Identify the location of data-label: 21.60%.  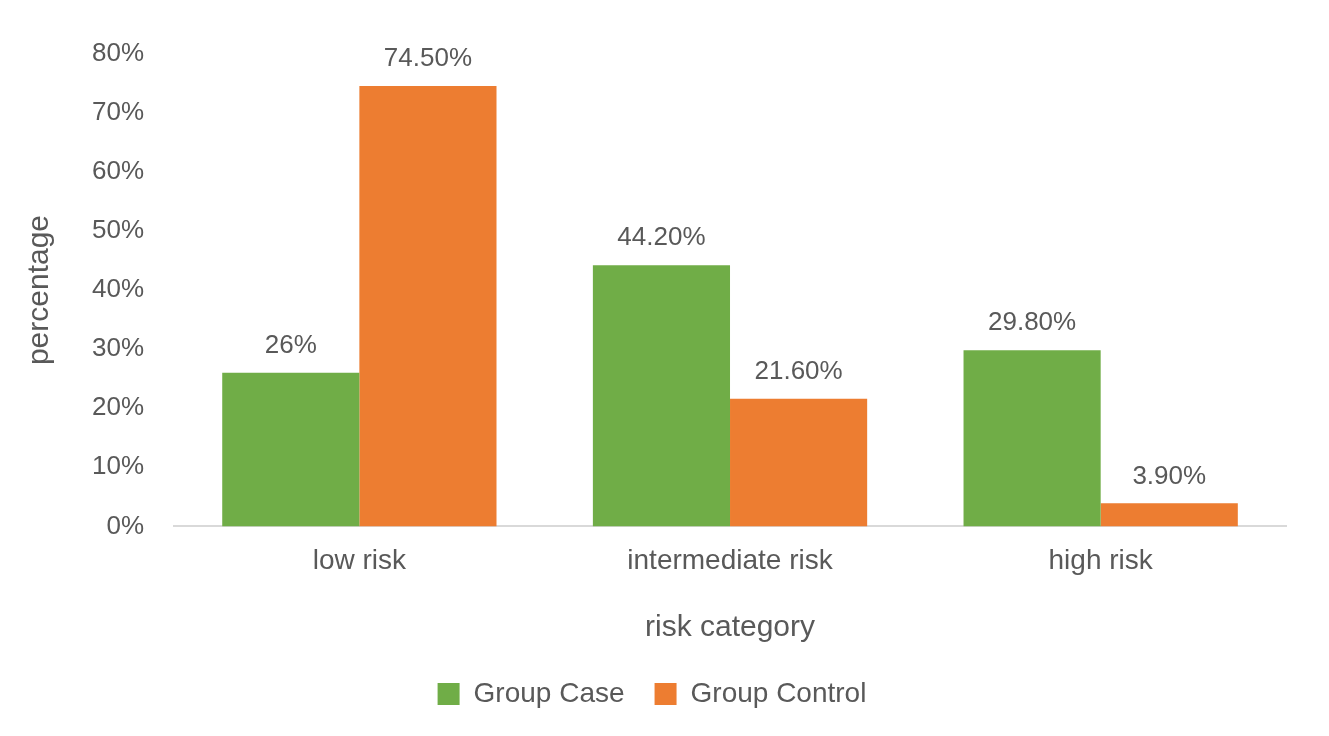
(798, 369).